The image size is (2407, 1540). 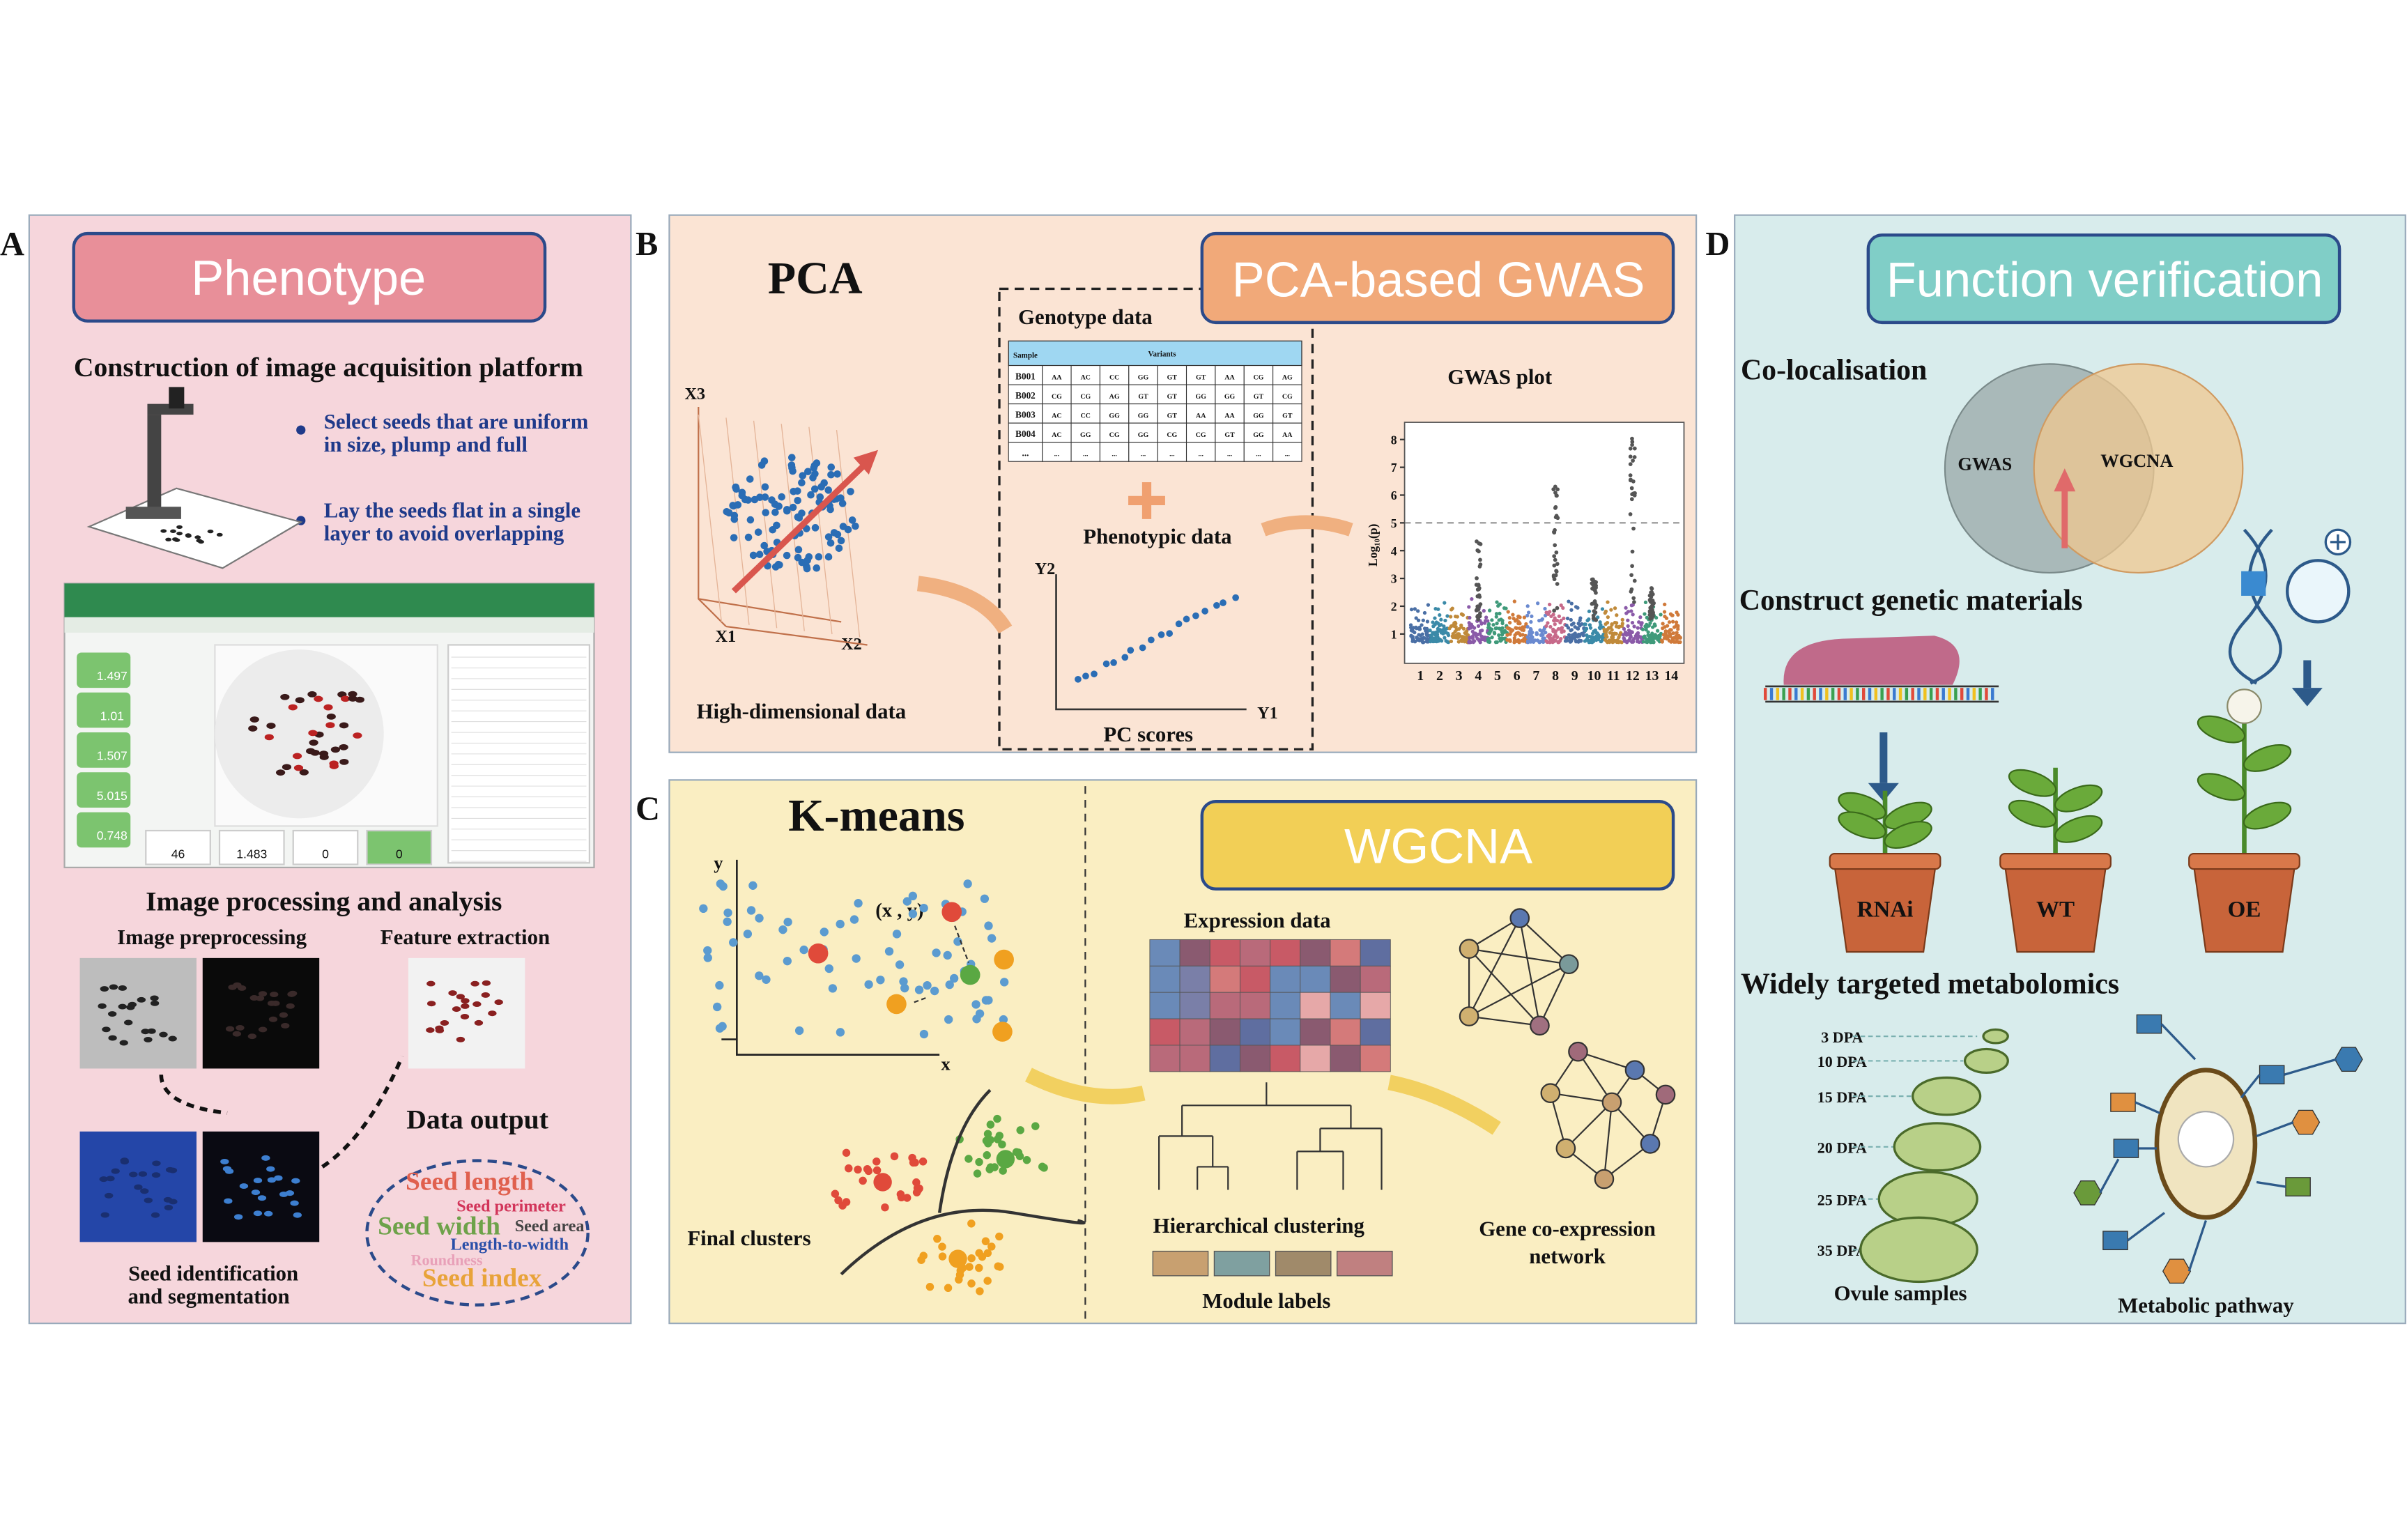 I want to click on leaf, so click(x=1908, y=835).